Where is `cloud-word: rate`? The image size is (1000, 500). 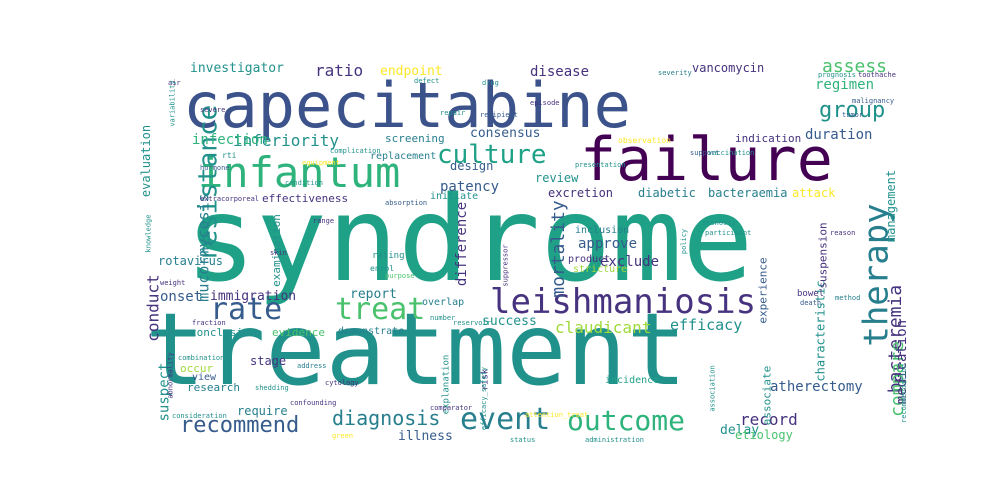
cloud-word: rate is located at coordinates (246, 309).